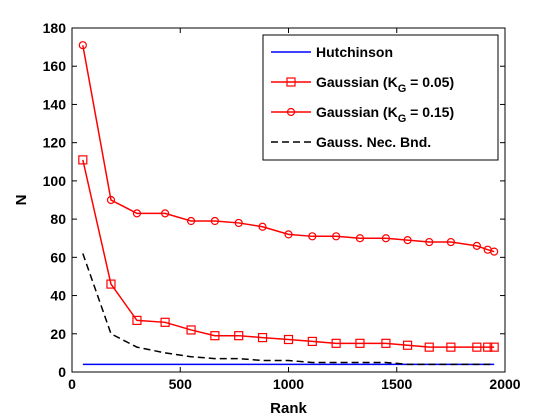 The width and height of the screenshot is (560, 420). What do you see at coordinates (58, 257) in the screenshot?
I see `y-tick-label: 60` at bounding box center [58, 257].